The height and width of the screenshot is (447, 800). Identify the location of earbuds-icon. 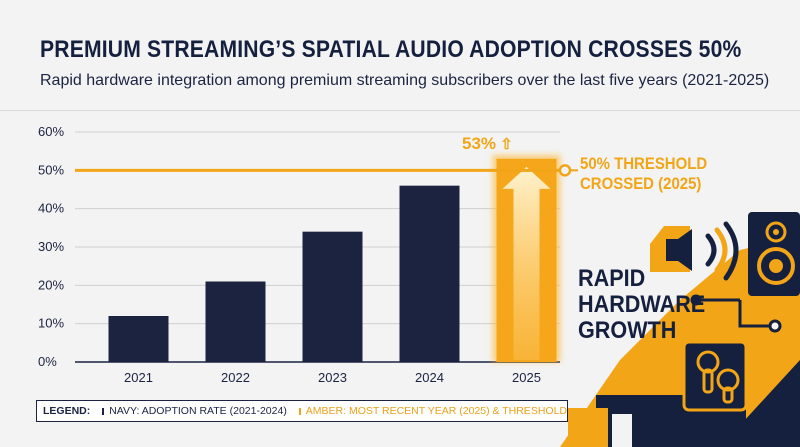
(715, 376).